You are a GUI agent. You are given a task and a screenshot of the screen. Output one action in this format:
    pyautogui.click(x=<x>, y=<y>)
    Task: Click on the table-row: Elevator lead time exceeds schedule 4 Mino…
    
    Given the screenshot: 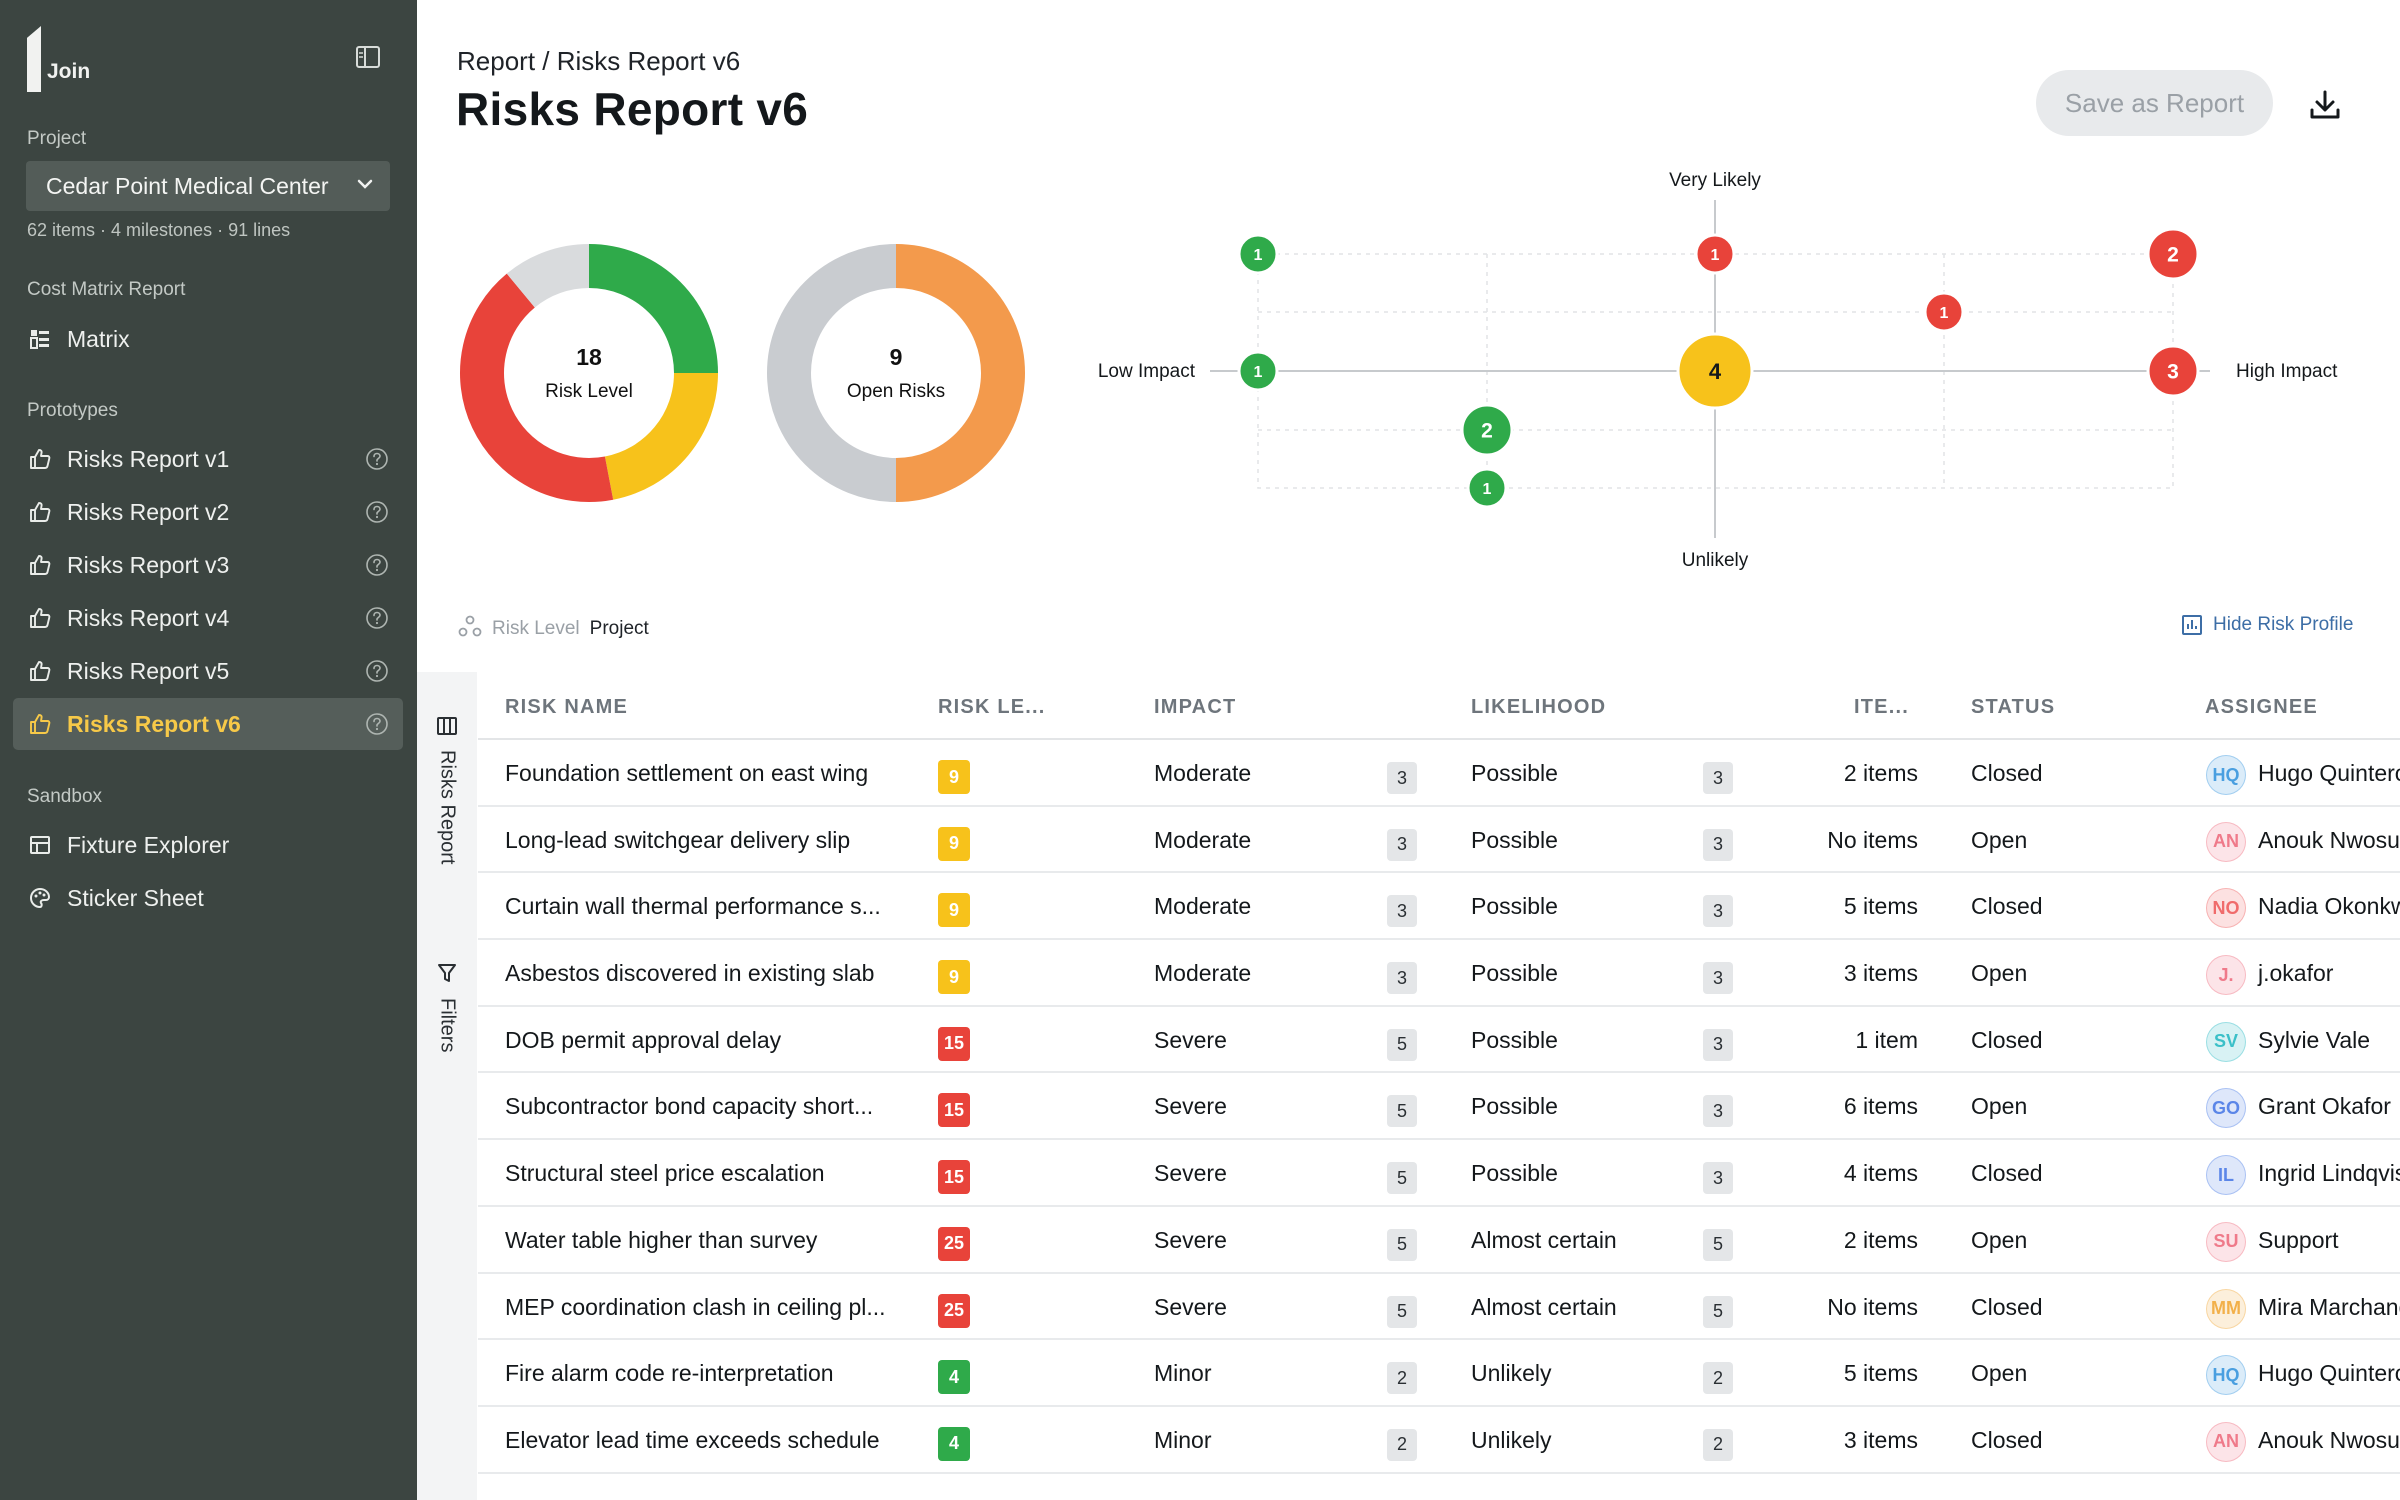 What is the action you would take?
    pyautogui.click(x=1439, y=1440)
    